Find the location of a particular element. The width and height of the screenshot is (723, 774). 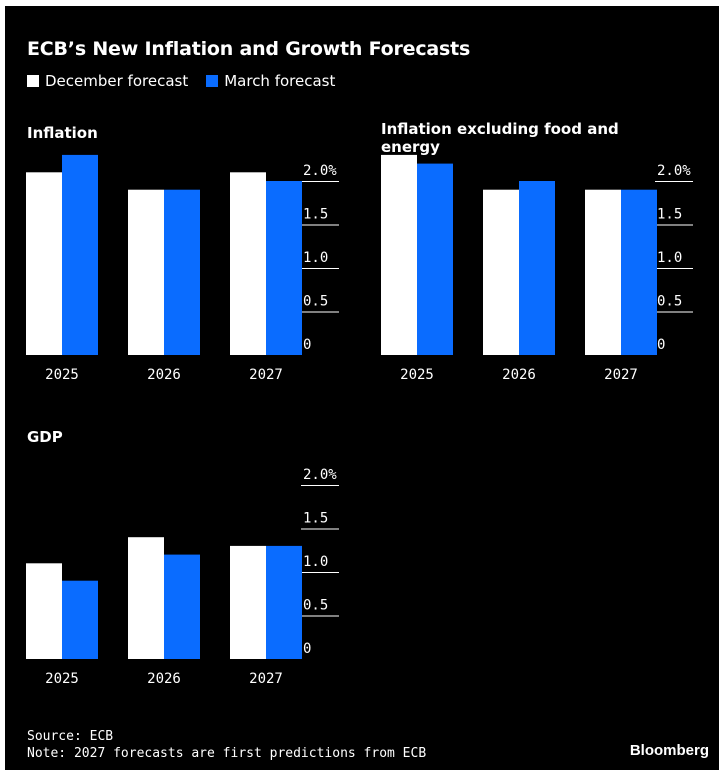

legend: December forecast March forecast is located at coordinates (181, 81).